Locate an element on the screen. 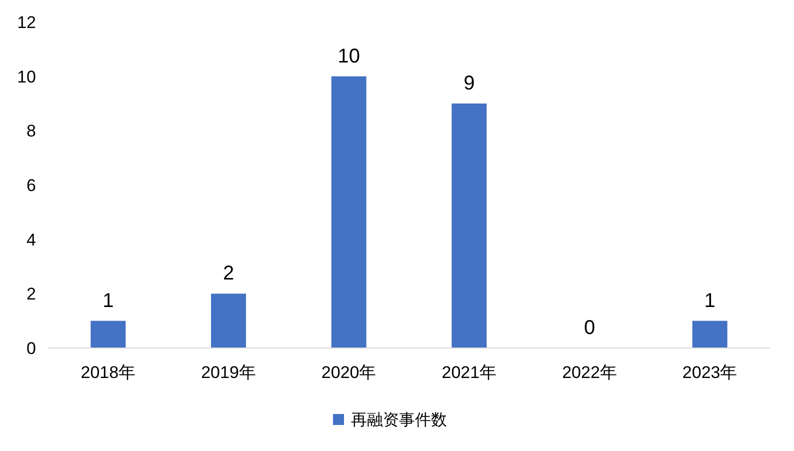  x-tick-label: 2019年 is located at coordinates (228, 372).